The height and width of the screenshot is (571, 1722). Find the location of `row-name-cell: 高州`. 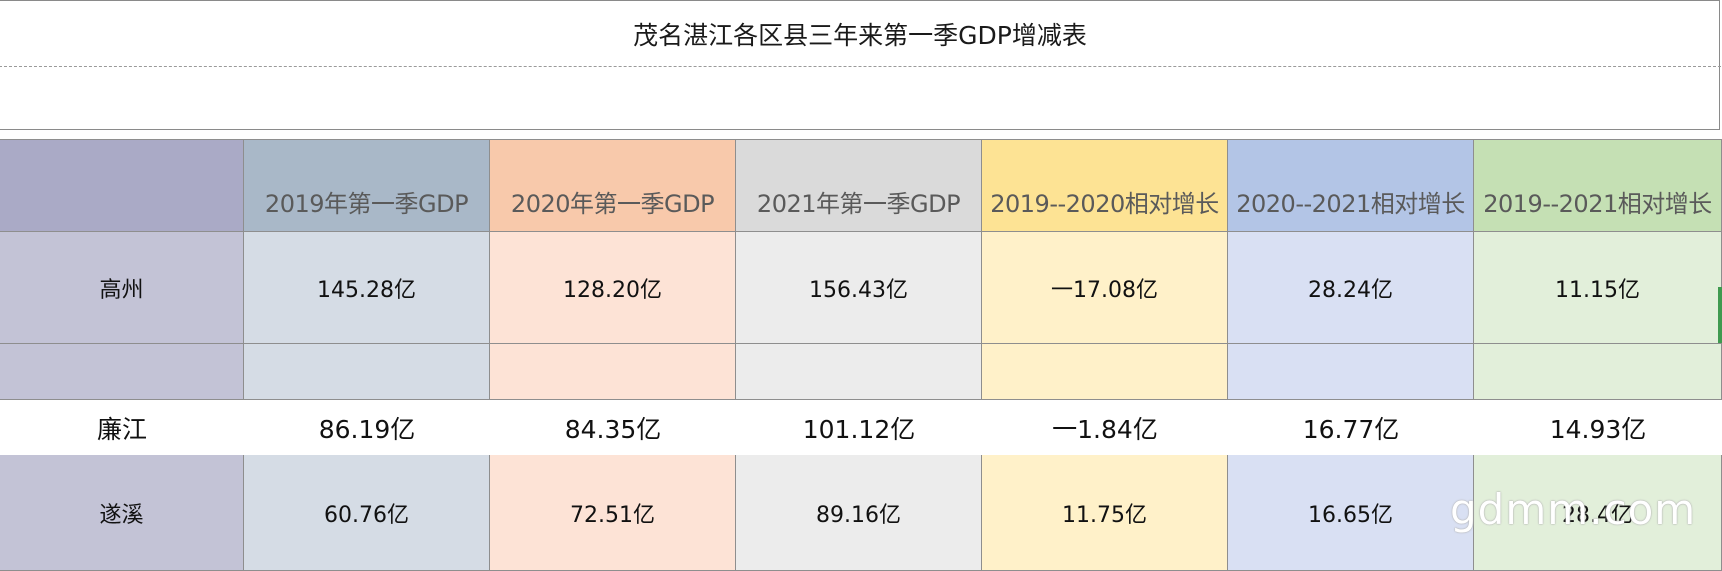

row-name-cell: 高州 is located at coordinates (122, 288).